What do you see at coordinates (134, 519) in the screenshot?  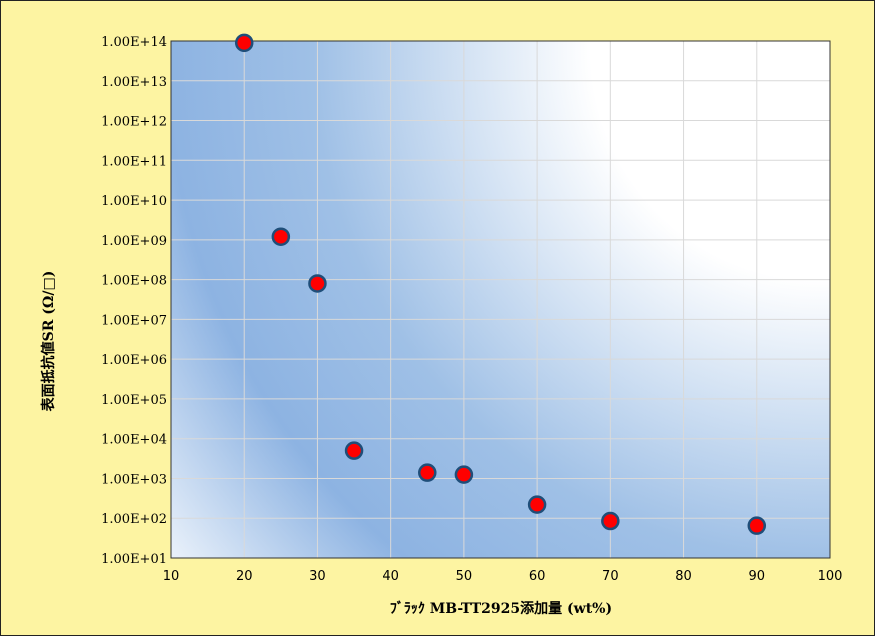 I see `y-tick-label: 1.00E+02` at bounding box center [134, 519].